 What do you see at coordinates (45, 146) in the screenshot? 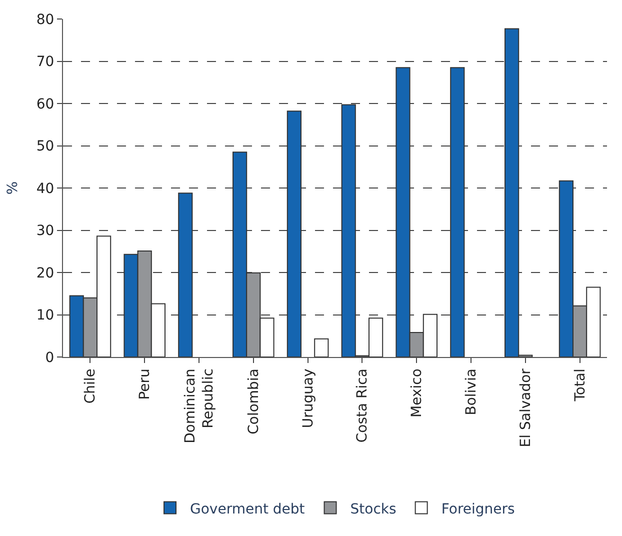
I see `y-tick-label: 50` at bounding box center [45, 146].